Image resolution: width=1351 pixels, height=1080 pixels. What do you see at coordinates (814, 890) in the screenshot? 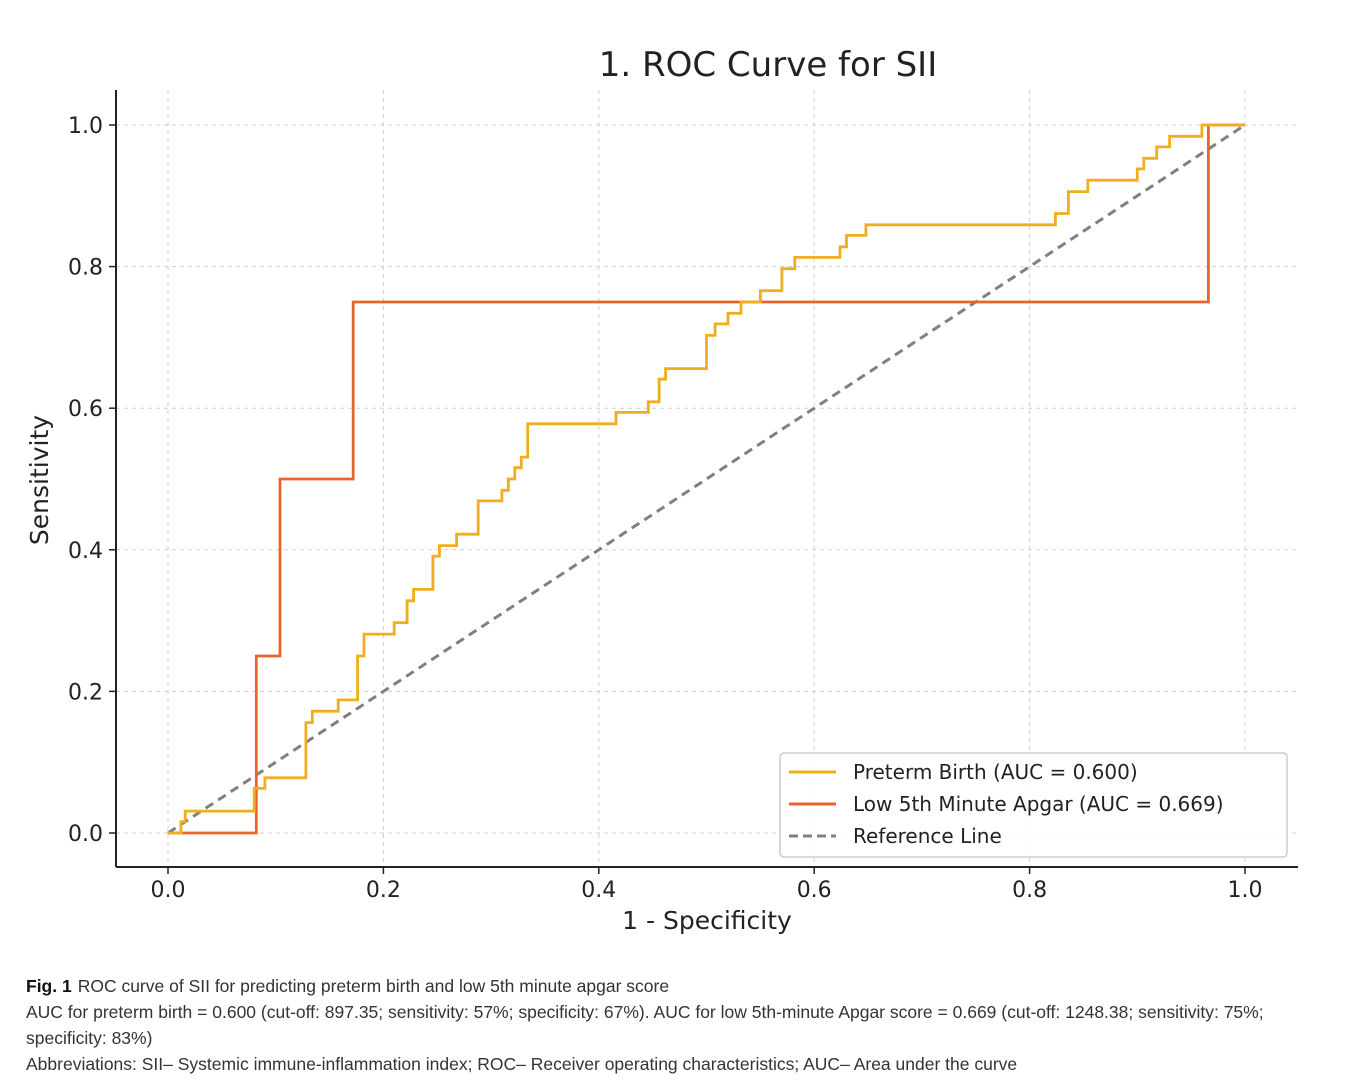
I see `x-tick-label: 0.6` at bounding box center [814, 890].